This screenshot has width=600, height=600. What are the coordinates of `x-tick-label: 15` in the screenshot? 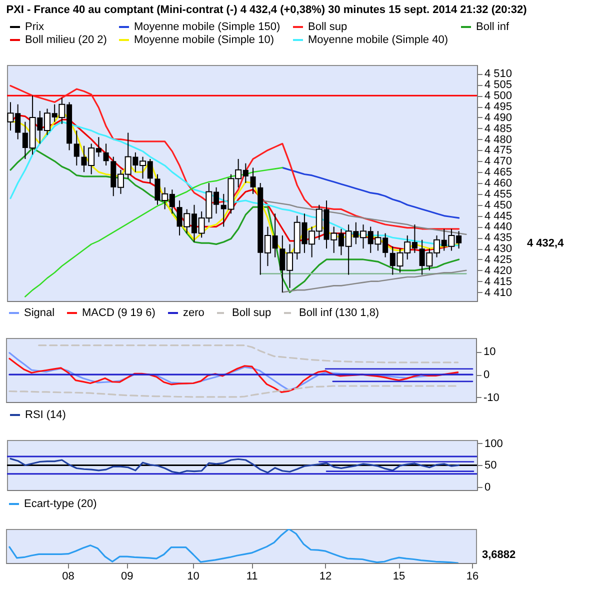 It's located at (399, 576).